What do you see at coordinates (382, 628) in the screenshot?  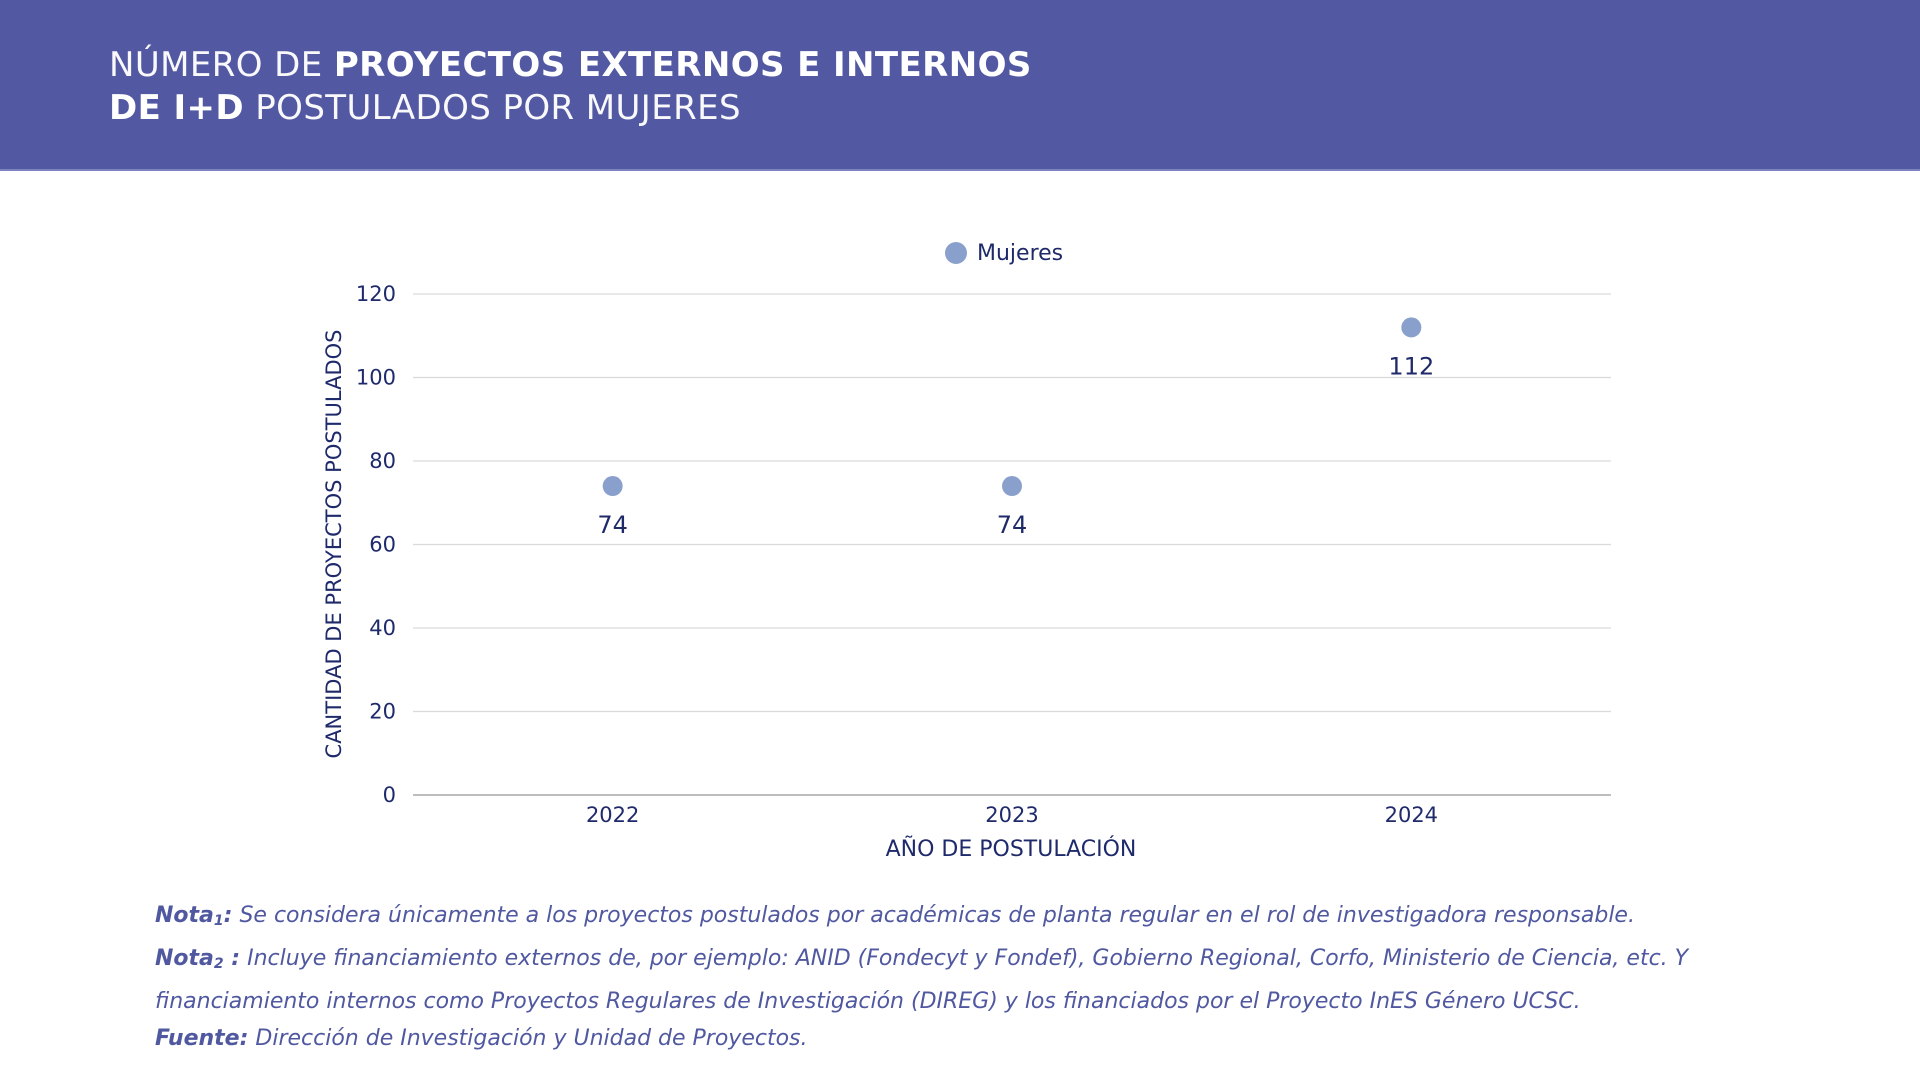 I see `y-tick-label: 40` at bounding box center [382, 628].